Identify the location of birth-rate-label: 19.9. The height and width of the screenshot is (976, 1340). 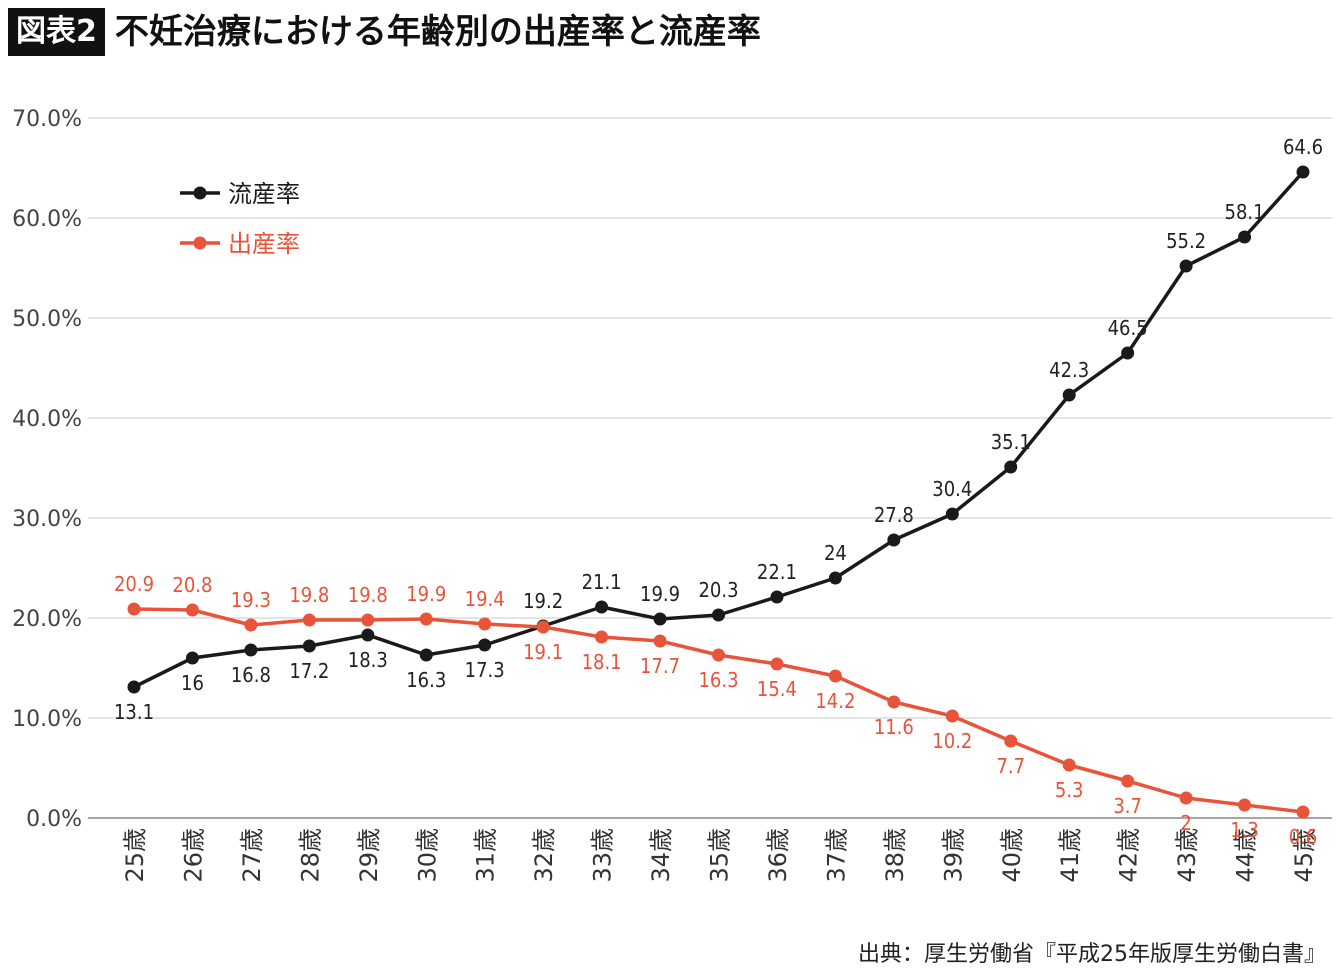
(426, 594).